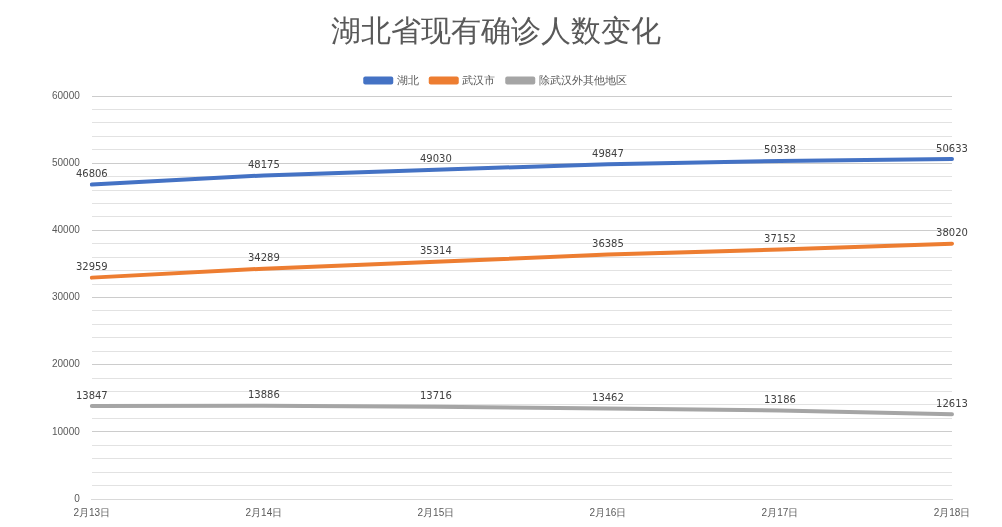 This screenshot has width=1002, height=527. I want to click on x-tick-label: 2月15日, so click(436, 512).